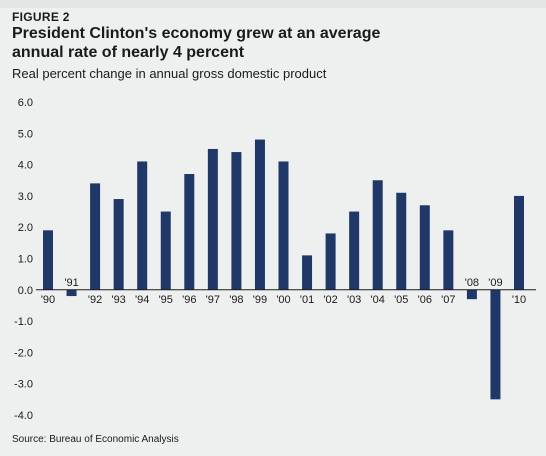 This screenshot has height=456, width=546. What do you see at coordinates (448, 300) in the screenshot?
I see `x-tick-label: '07` at bounding box center [448, 300].